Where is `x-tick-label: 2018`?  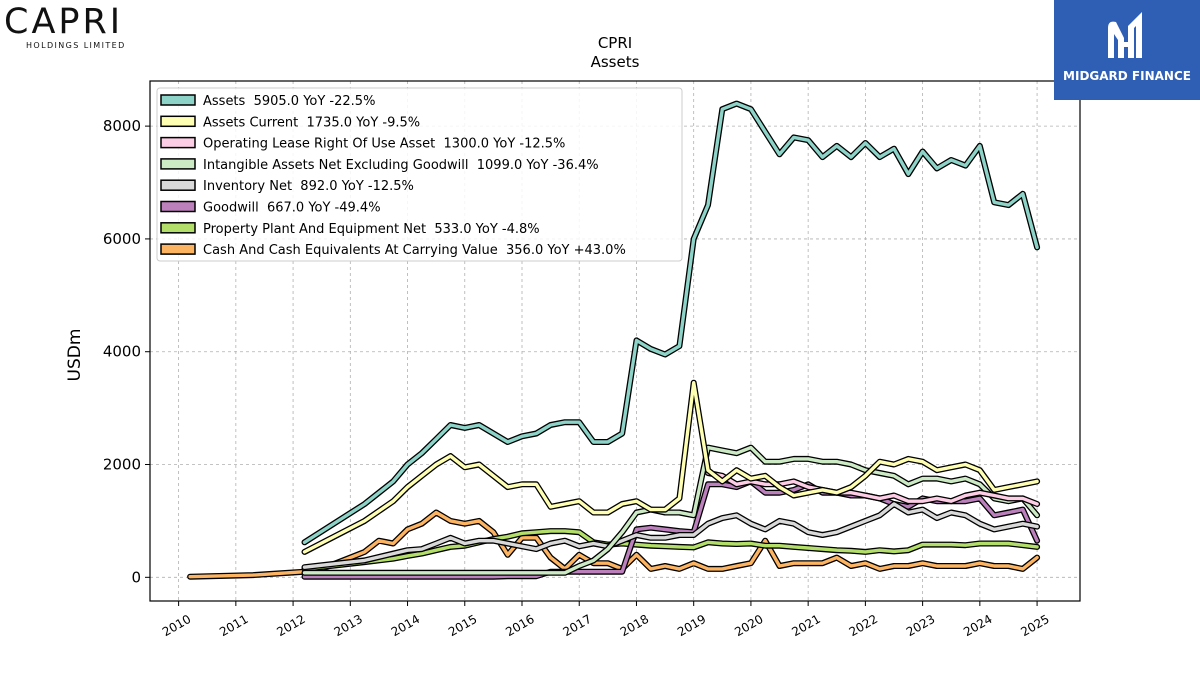 x-tick-label: 2018 is located at coordinates (634, 625).